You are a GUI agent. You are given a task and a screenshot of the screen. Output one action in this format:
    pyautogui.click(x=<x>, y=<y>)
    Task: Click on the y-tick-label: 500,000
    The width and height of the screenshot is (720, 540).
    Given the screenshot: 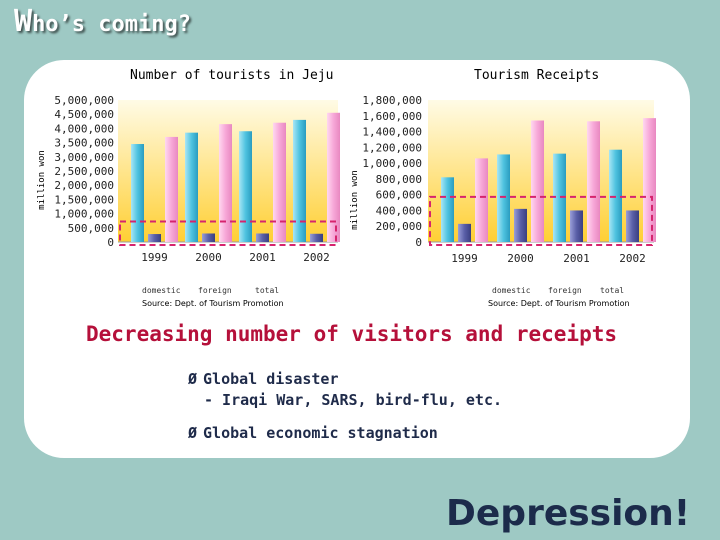 What is the action you would take?
    pyautogui.click(x=91, y=228)
    